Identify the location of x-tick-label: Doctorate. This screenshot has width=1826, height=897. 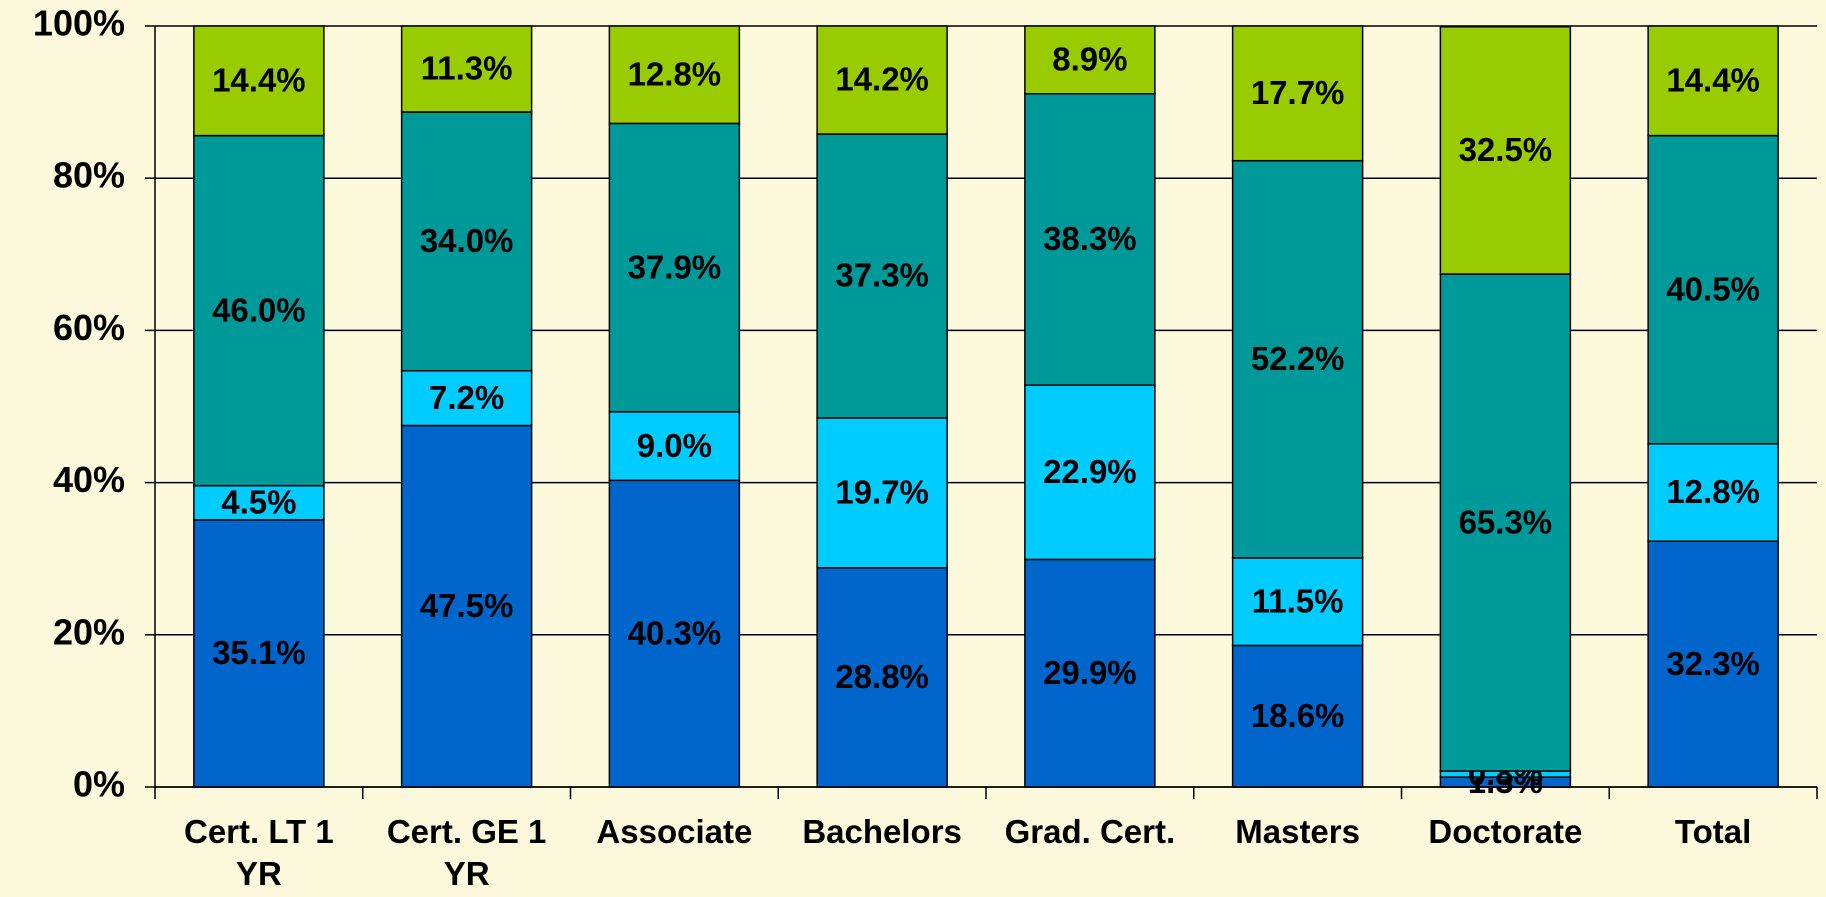
(1505, 831).